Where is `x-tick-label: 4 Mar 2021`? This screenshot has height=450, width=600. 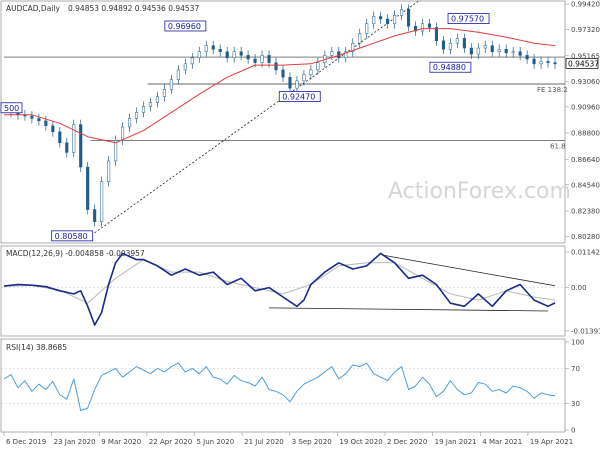
x-tick-label: 4 Mar 2021 is located at coordinates (502, 442).